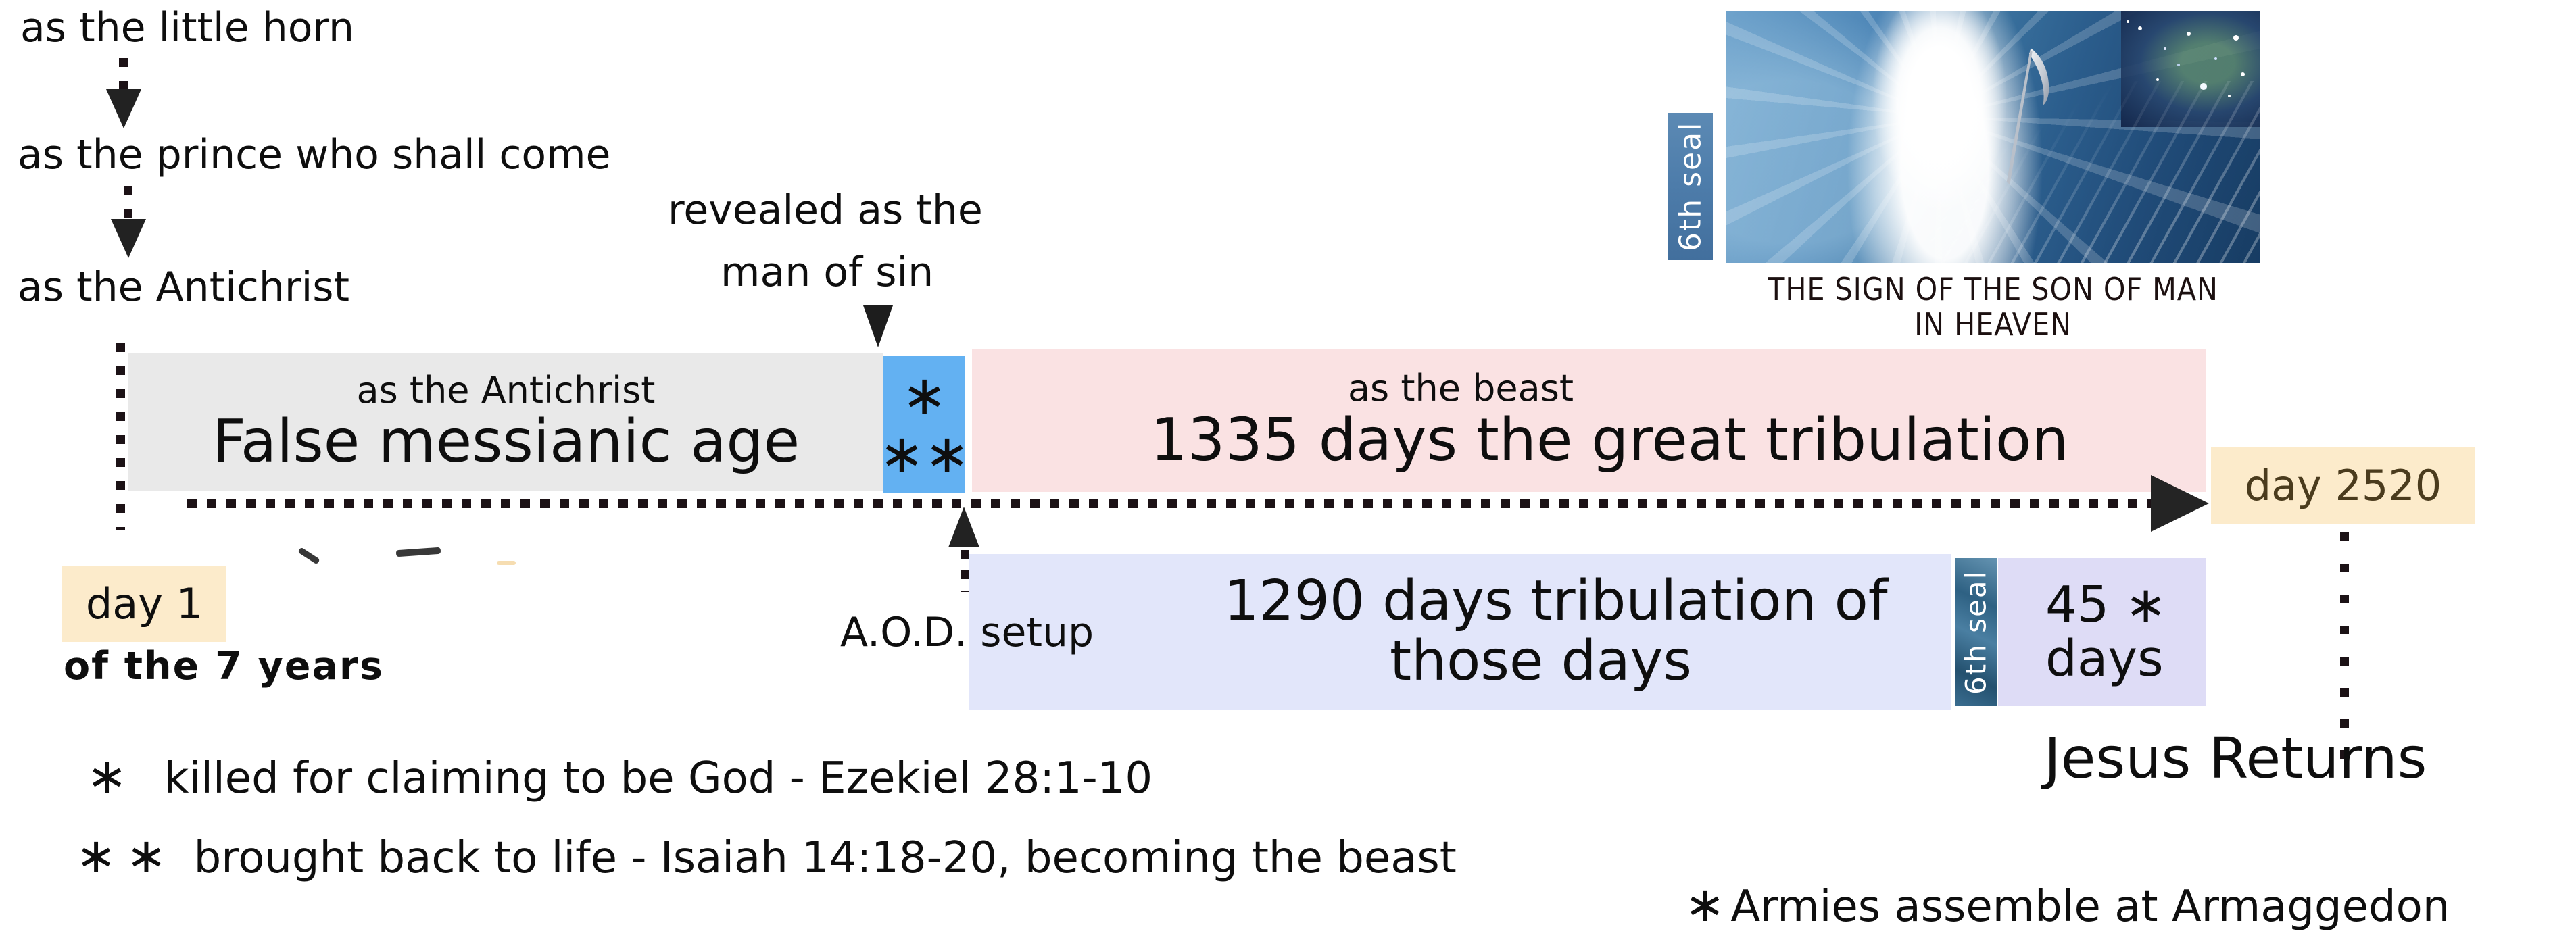 This screenshot has height=946, width=2576. I want to click on label-little-horn: as the little horn, so click(187, 28).